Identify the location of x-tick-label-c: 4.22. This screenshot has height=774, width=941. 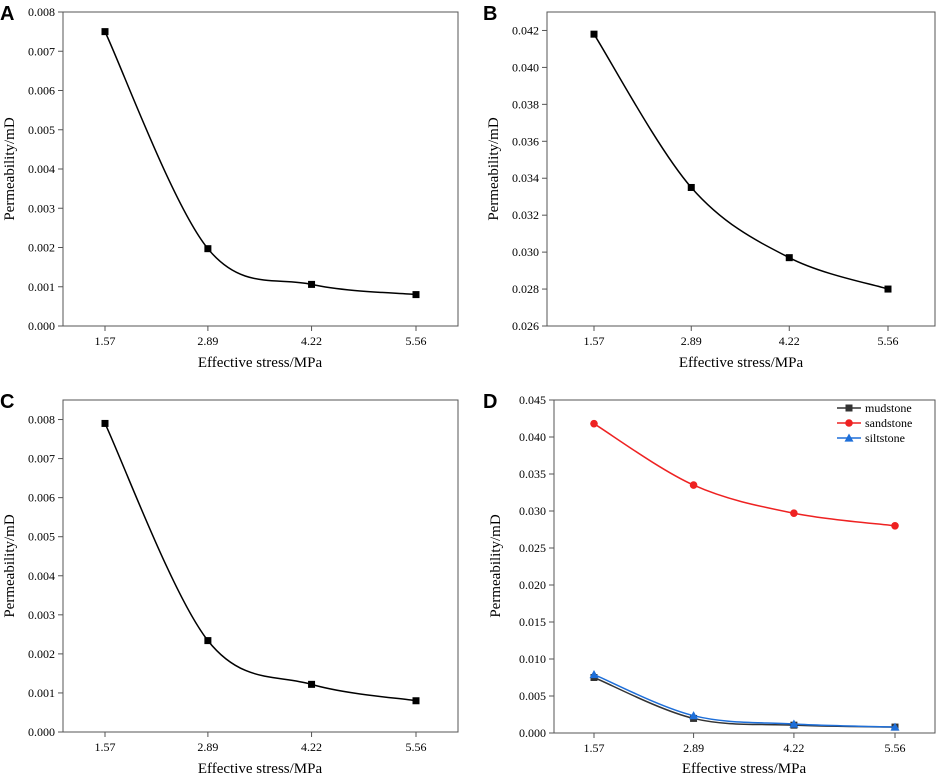
(311, 747).